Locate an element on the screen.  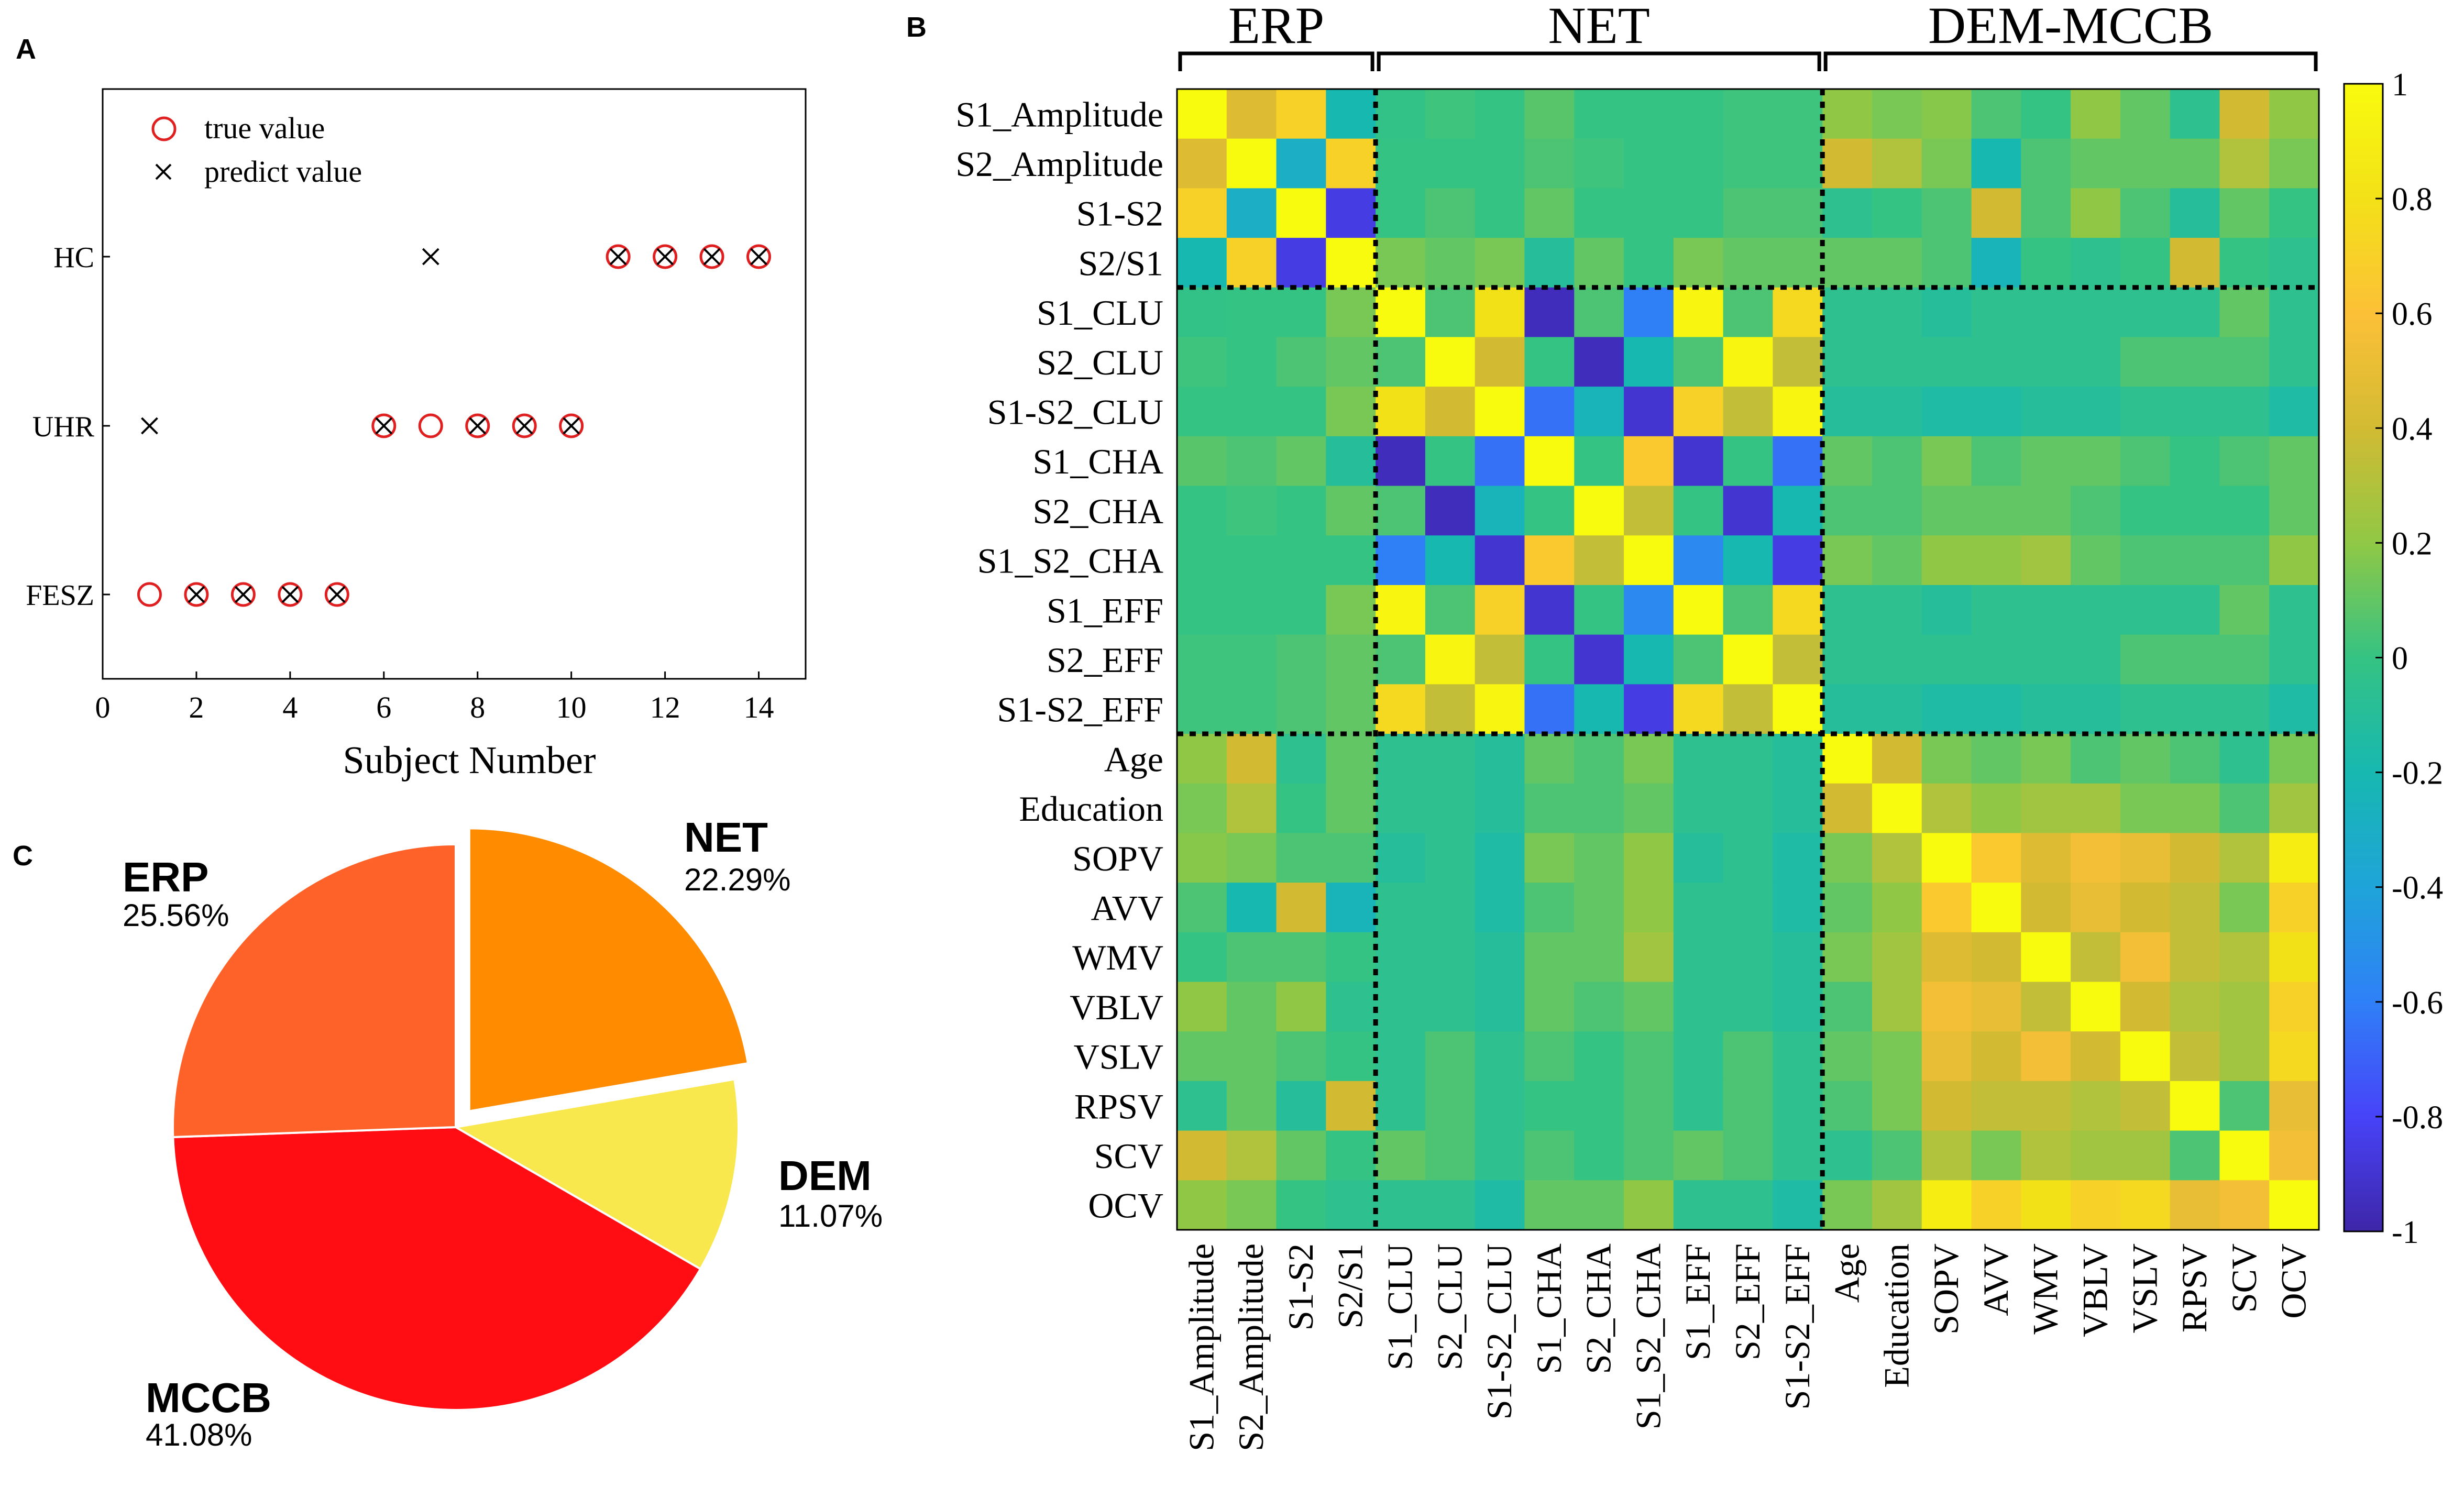
colorbar-tick-label: 0.4 is located at coordinates (2412, 429).